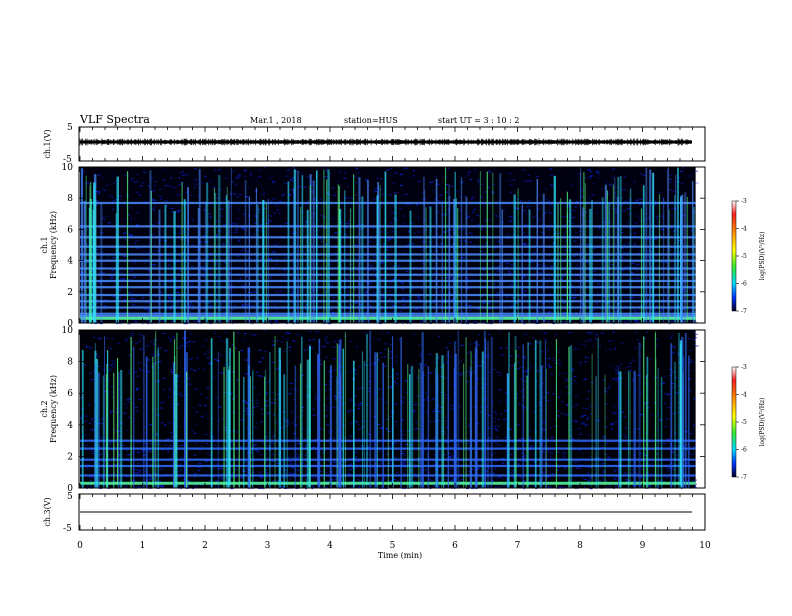  What do you see at coordinates (762, 256) in the screenshot?
I see `ch1-colorbar-label: log(PSD)(V²/Hz)` at bounding box center [762, 256].